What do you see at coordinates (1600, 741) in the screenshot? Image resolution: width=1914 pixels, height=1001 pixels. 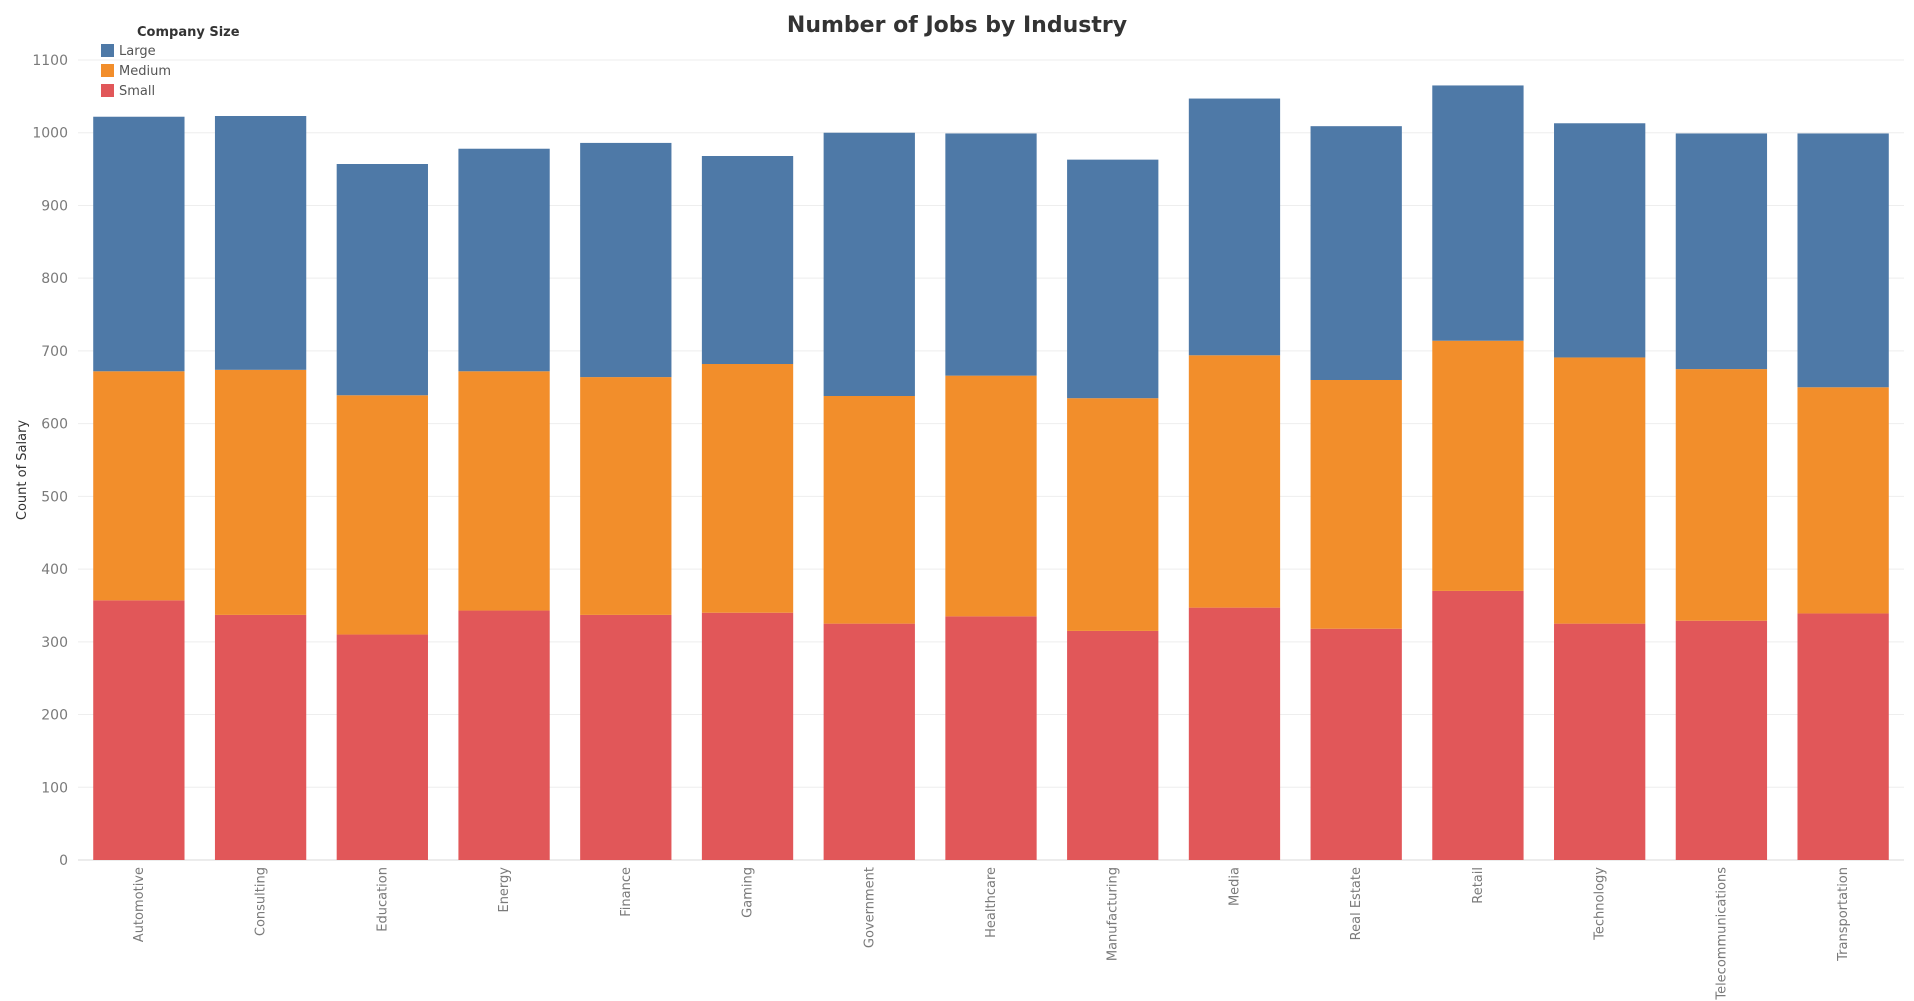 I see `bar-technology-small` at bounding box center [1600, 741].